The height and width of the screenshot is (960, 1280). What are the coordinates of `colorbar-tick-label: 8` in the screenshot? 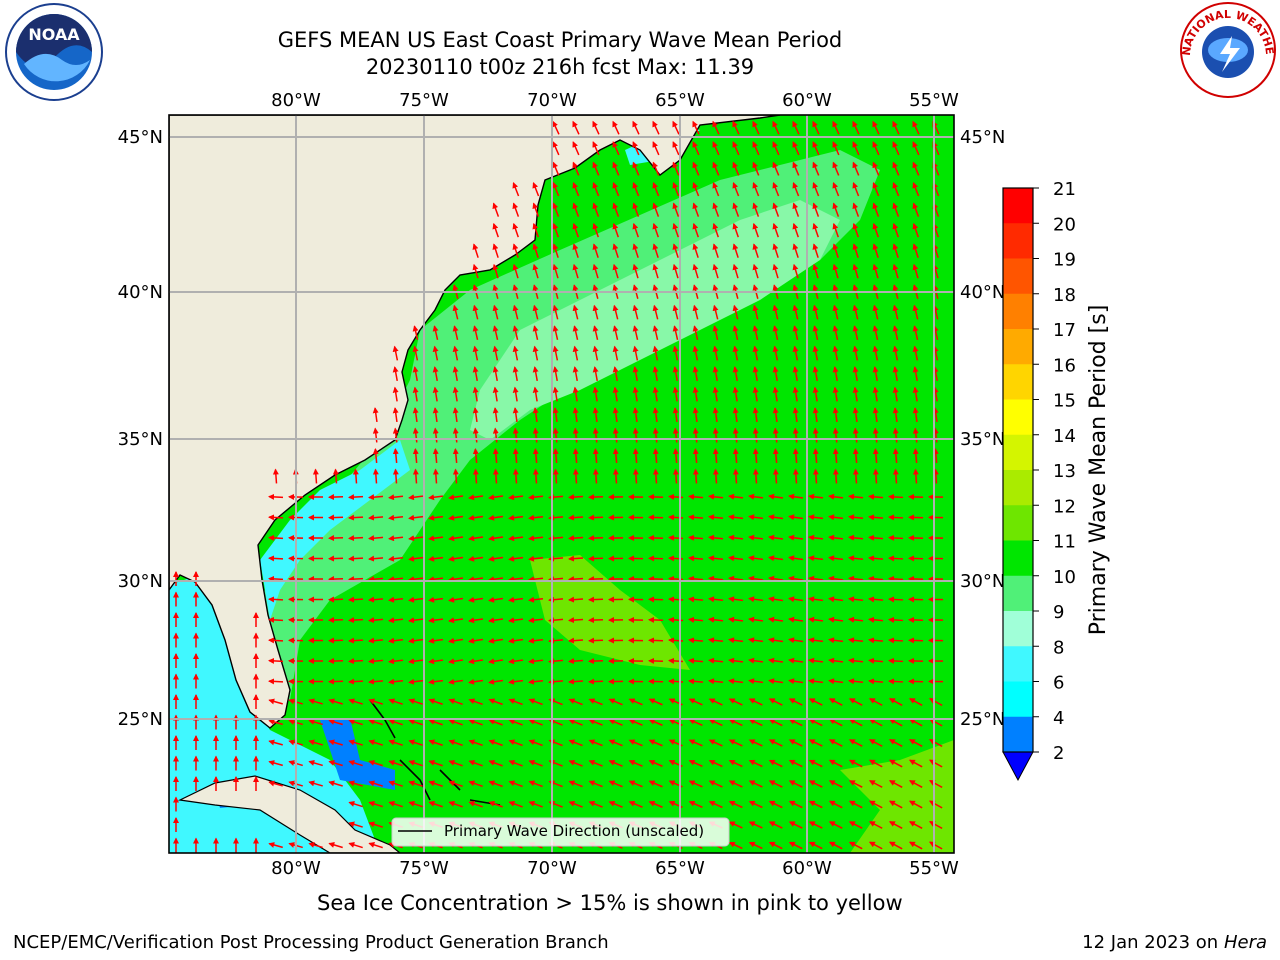 It's located at (1058, 647).